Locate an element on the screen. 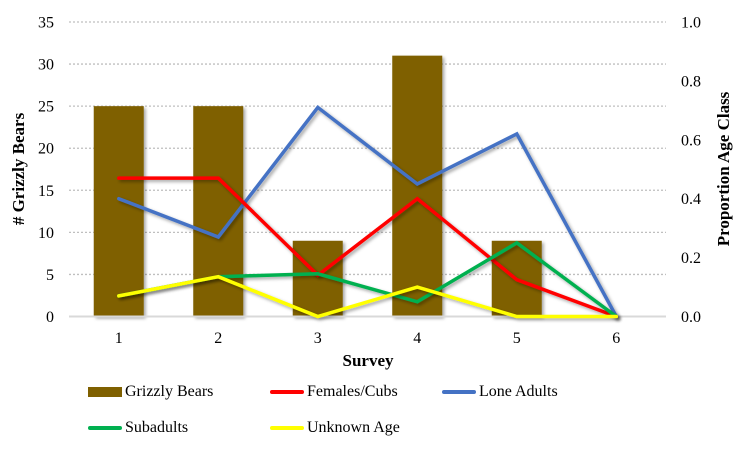 This screenshot has height=450, width=750. y2-tick-label: 0.8 is located at coordinates (691, 81).